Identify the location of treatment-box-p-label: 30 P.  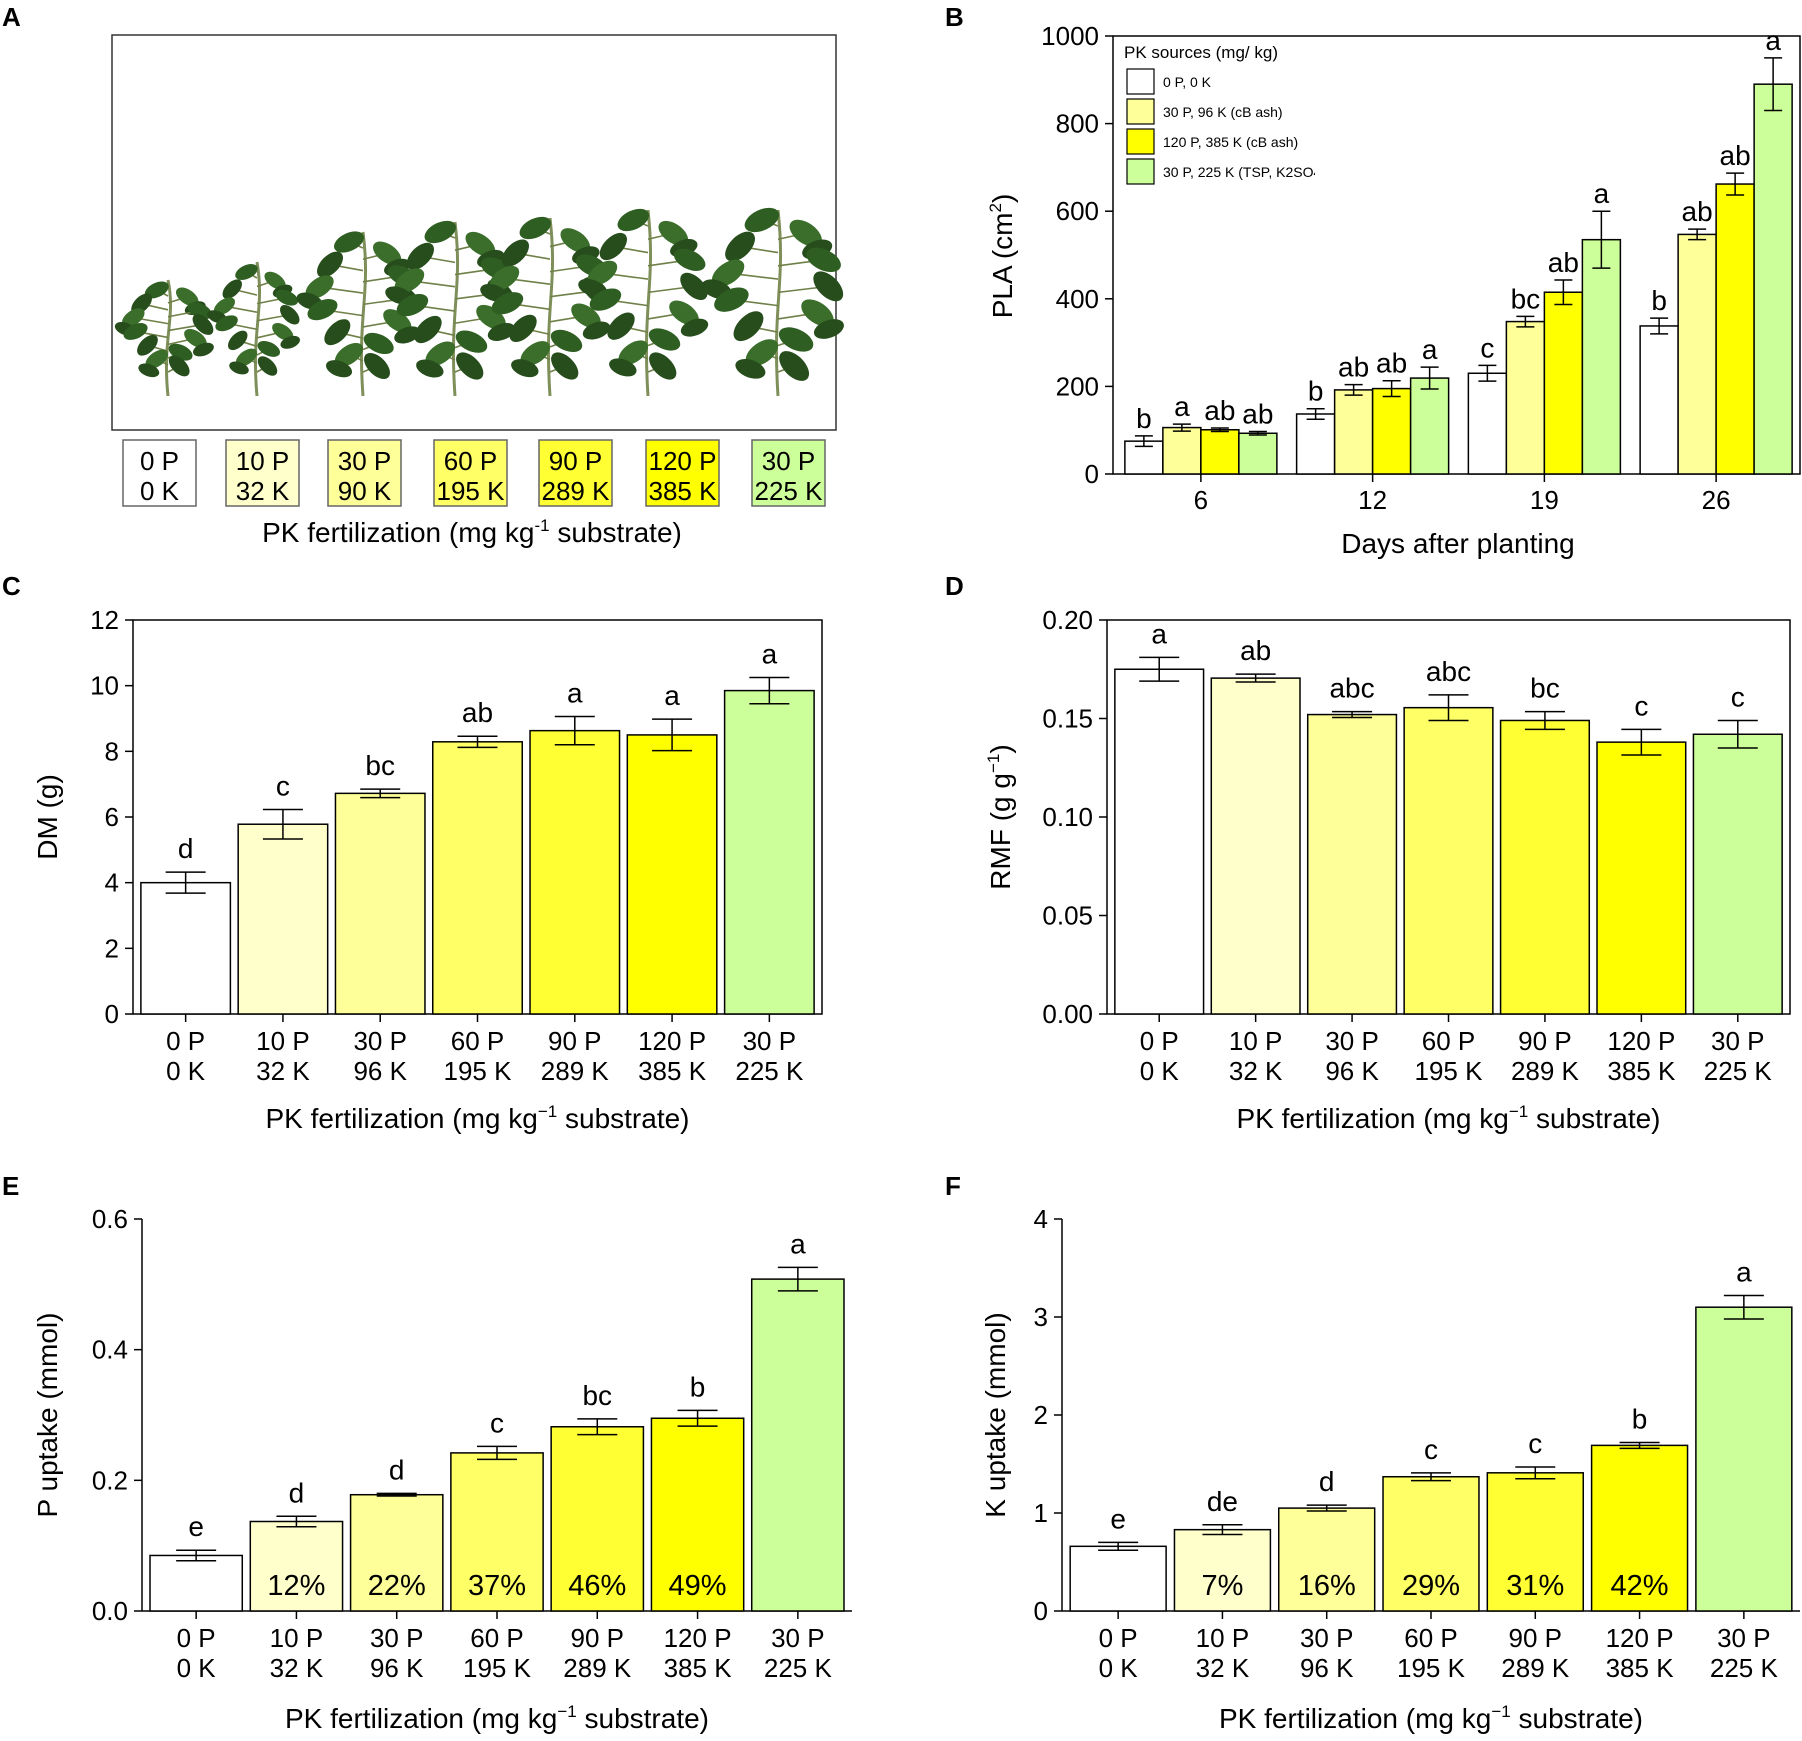
(365, 461).